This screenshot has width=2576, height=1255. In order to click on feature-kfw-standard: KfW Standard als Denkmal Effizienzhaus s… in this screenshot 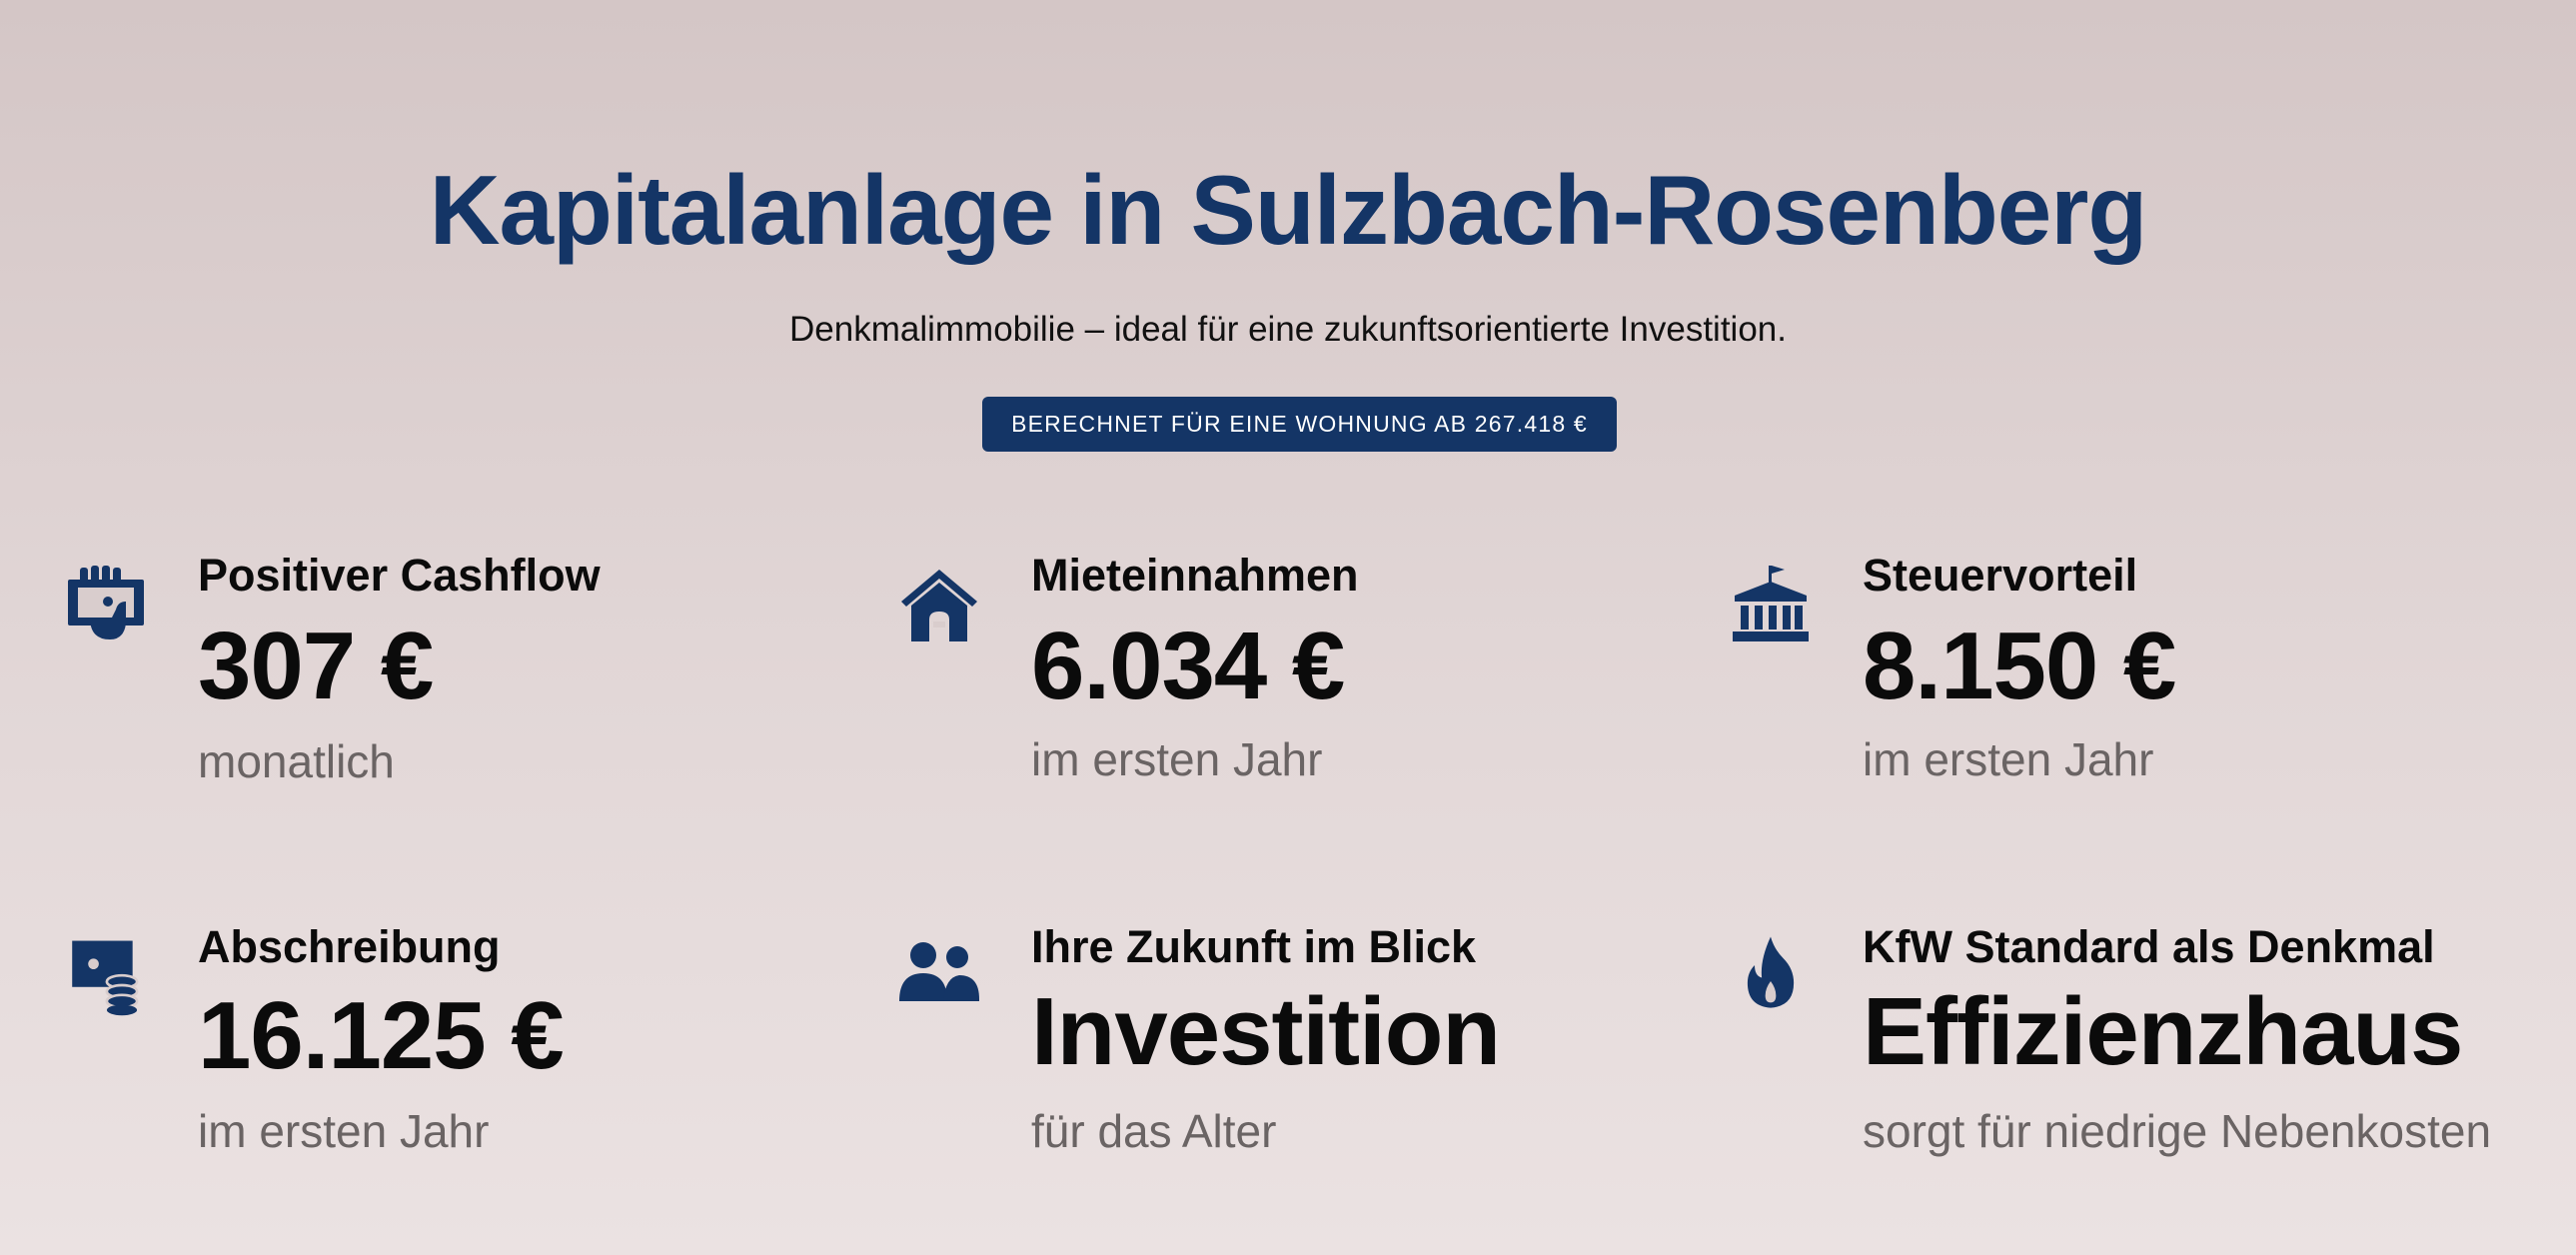, I will do `click(2140, 1049)`.